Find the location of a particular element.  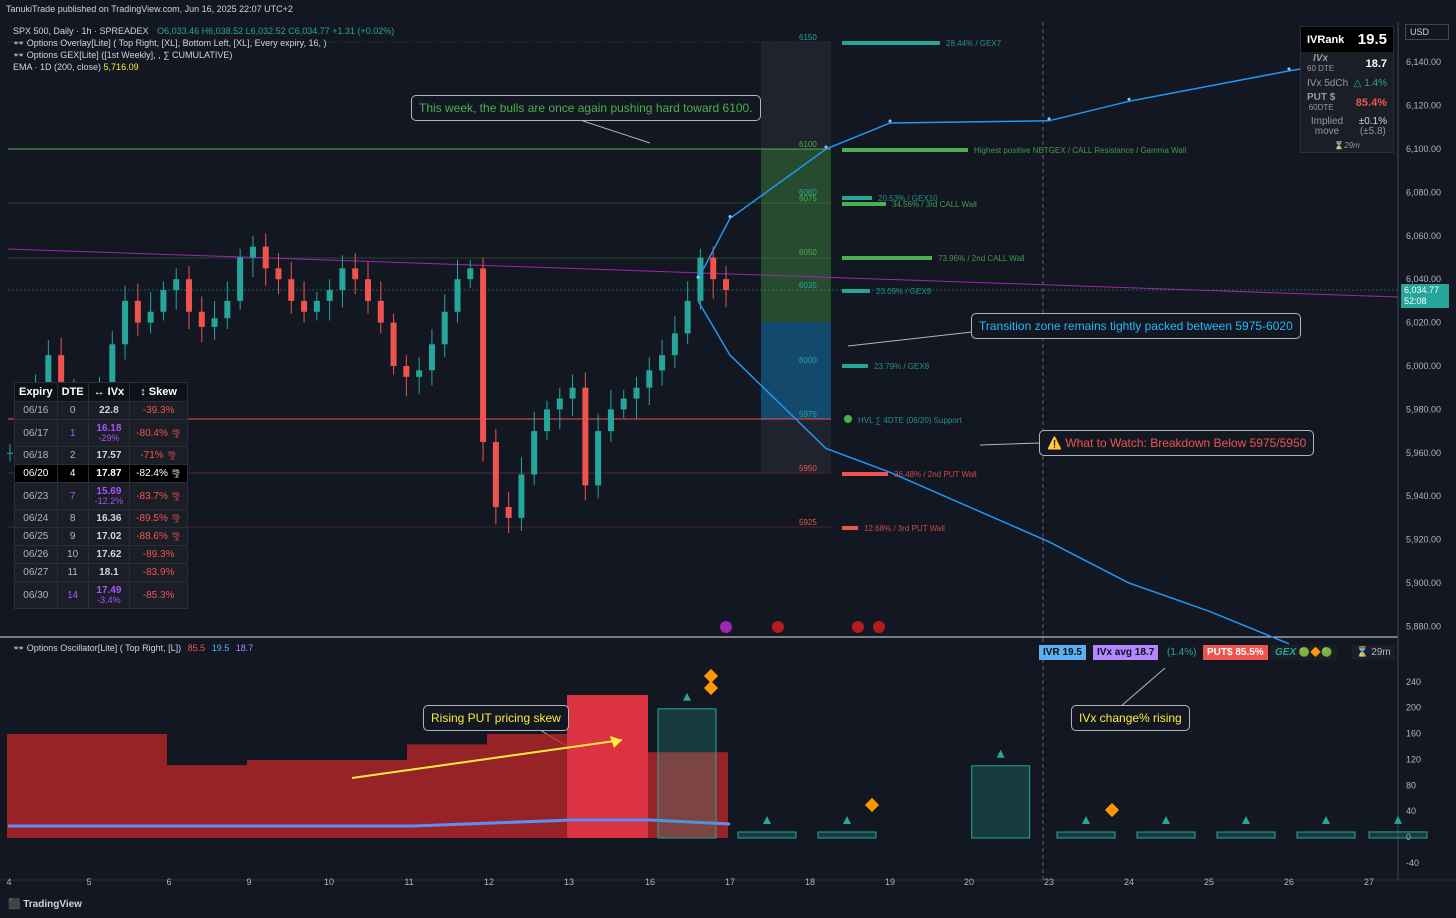

expiry-ivx-value: 17.87 is located at coordinates (109, 473).